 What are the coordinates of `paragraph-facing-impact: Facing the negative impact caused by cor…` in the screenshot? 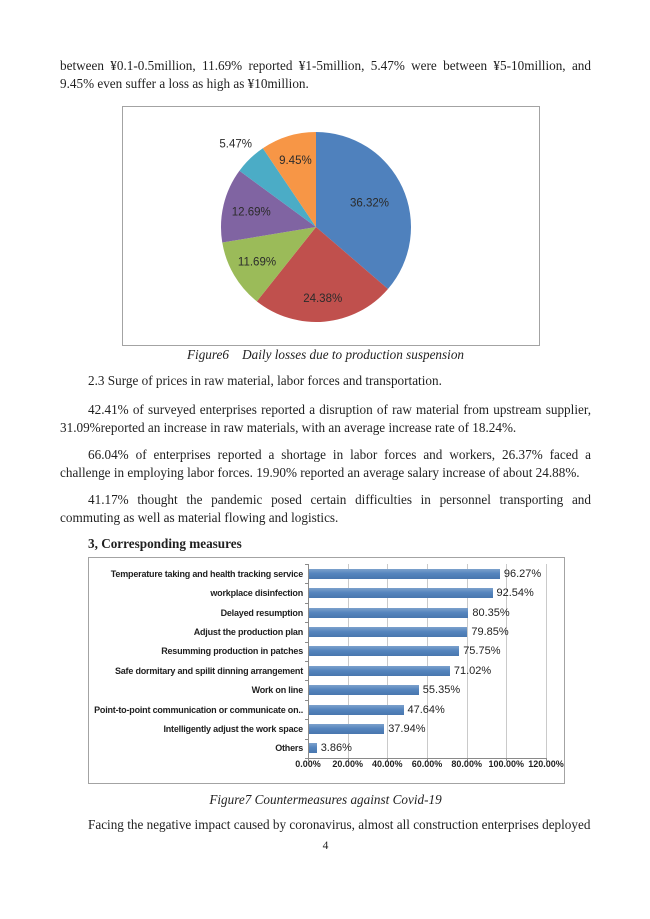 It's located at (339, 824).